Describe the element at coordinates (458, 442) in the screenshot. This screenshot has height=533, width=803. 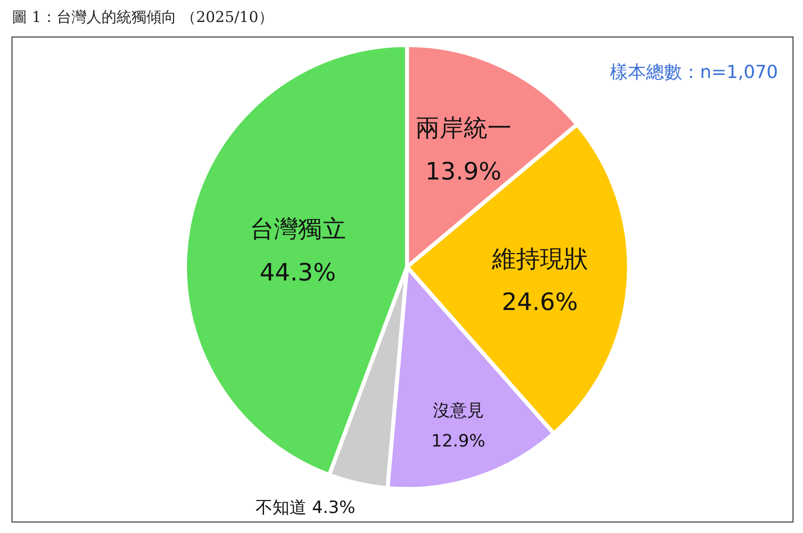
I see `data-label: 12.9%` at that location.